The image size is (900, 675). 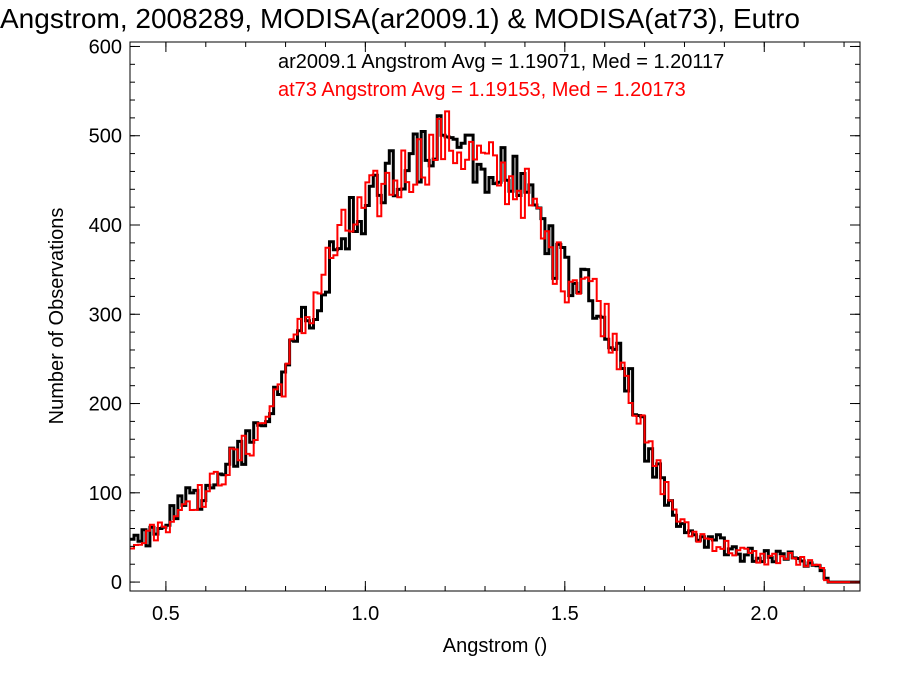 I want to click on y-tick-label: 200, so click(x=105, y=405).